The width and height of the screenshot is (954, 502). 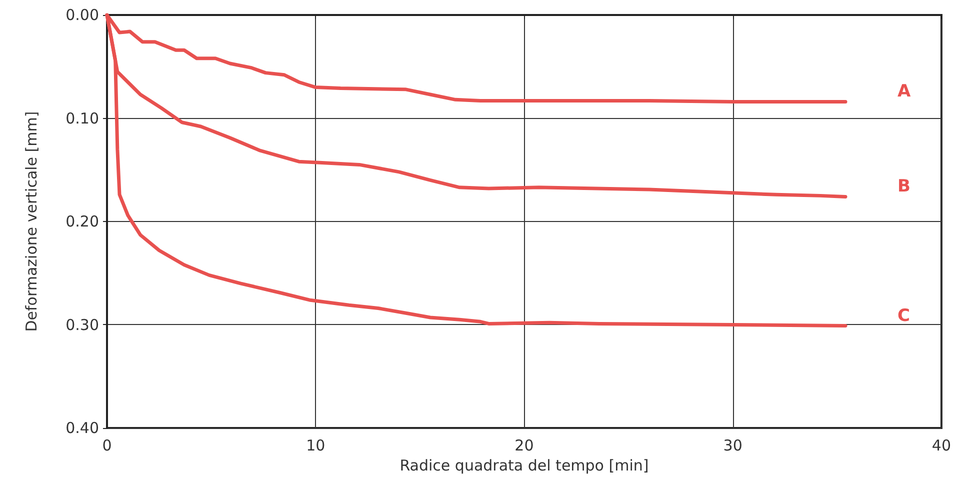 What do you see at coordinates (82, 221) in the screenshot?
I see `y-tick-label: 0.20` at bounding box center [82, 221].